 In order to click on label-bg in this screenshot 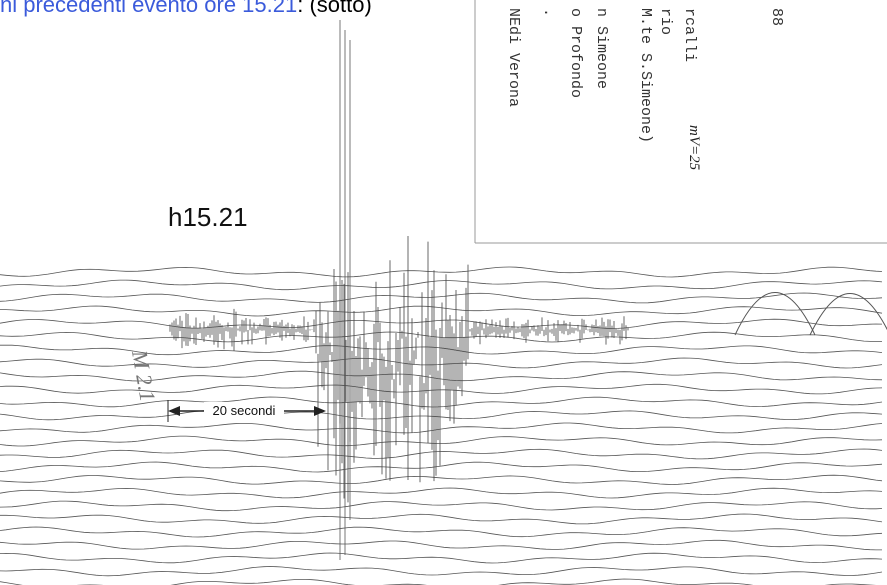, I will do `click(244, 410)`.